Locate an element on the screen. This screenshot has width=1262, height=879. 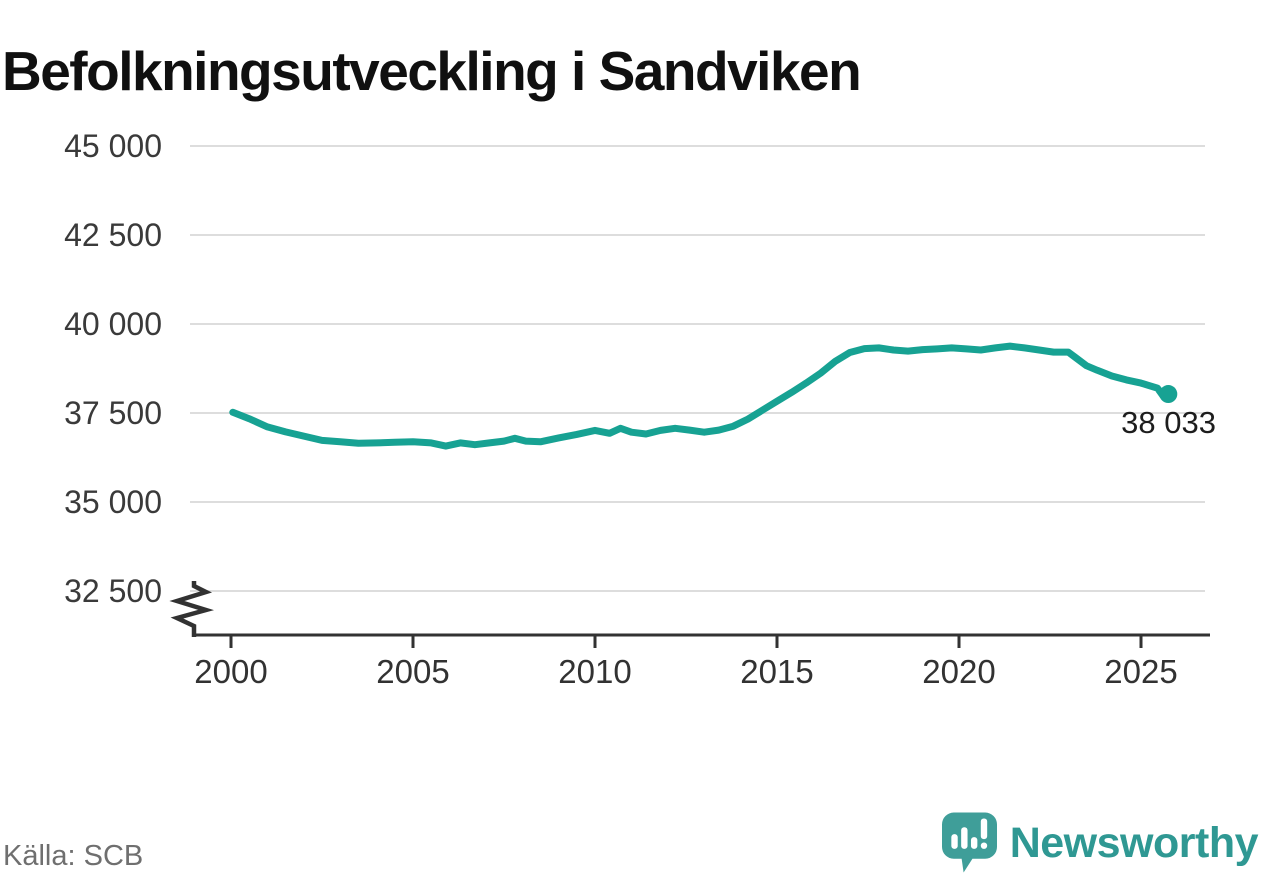
y-axis-break-icon is located at coordinates (192, 609).